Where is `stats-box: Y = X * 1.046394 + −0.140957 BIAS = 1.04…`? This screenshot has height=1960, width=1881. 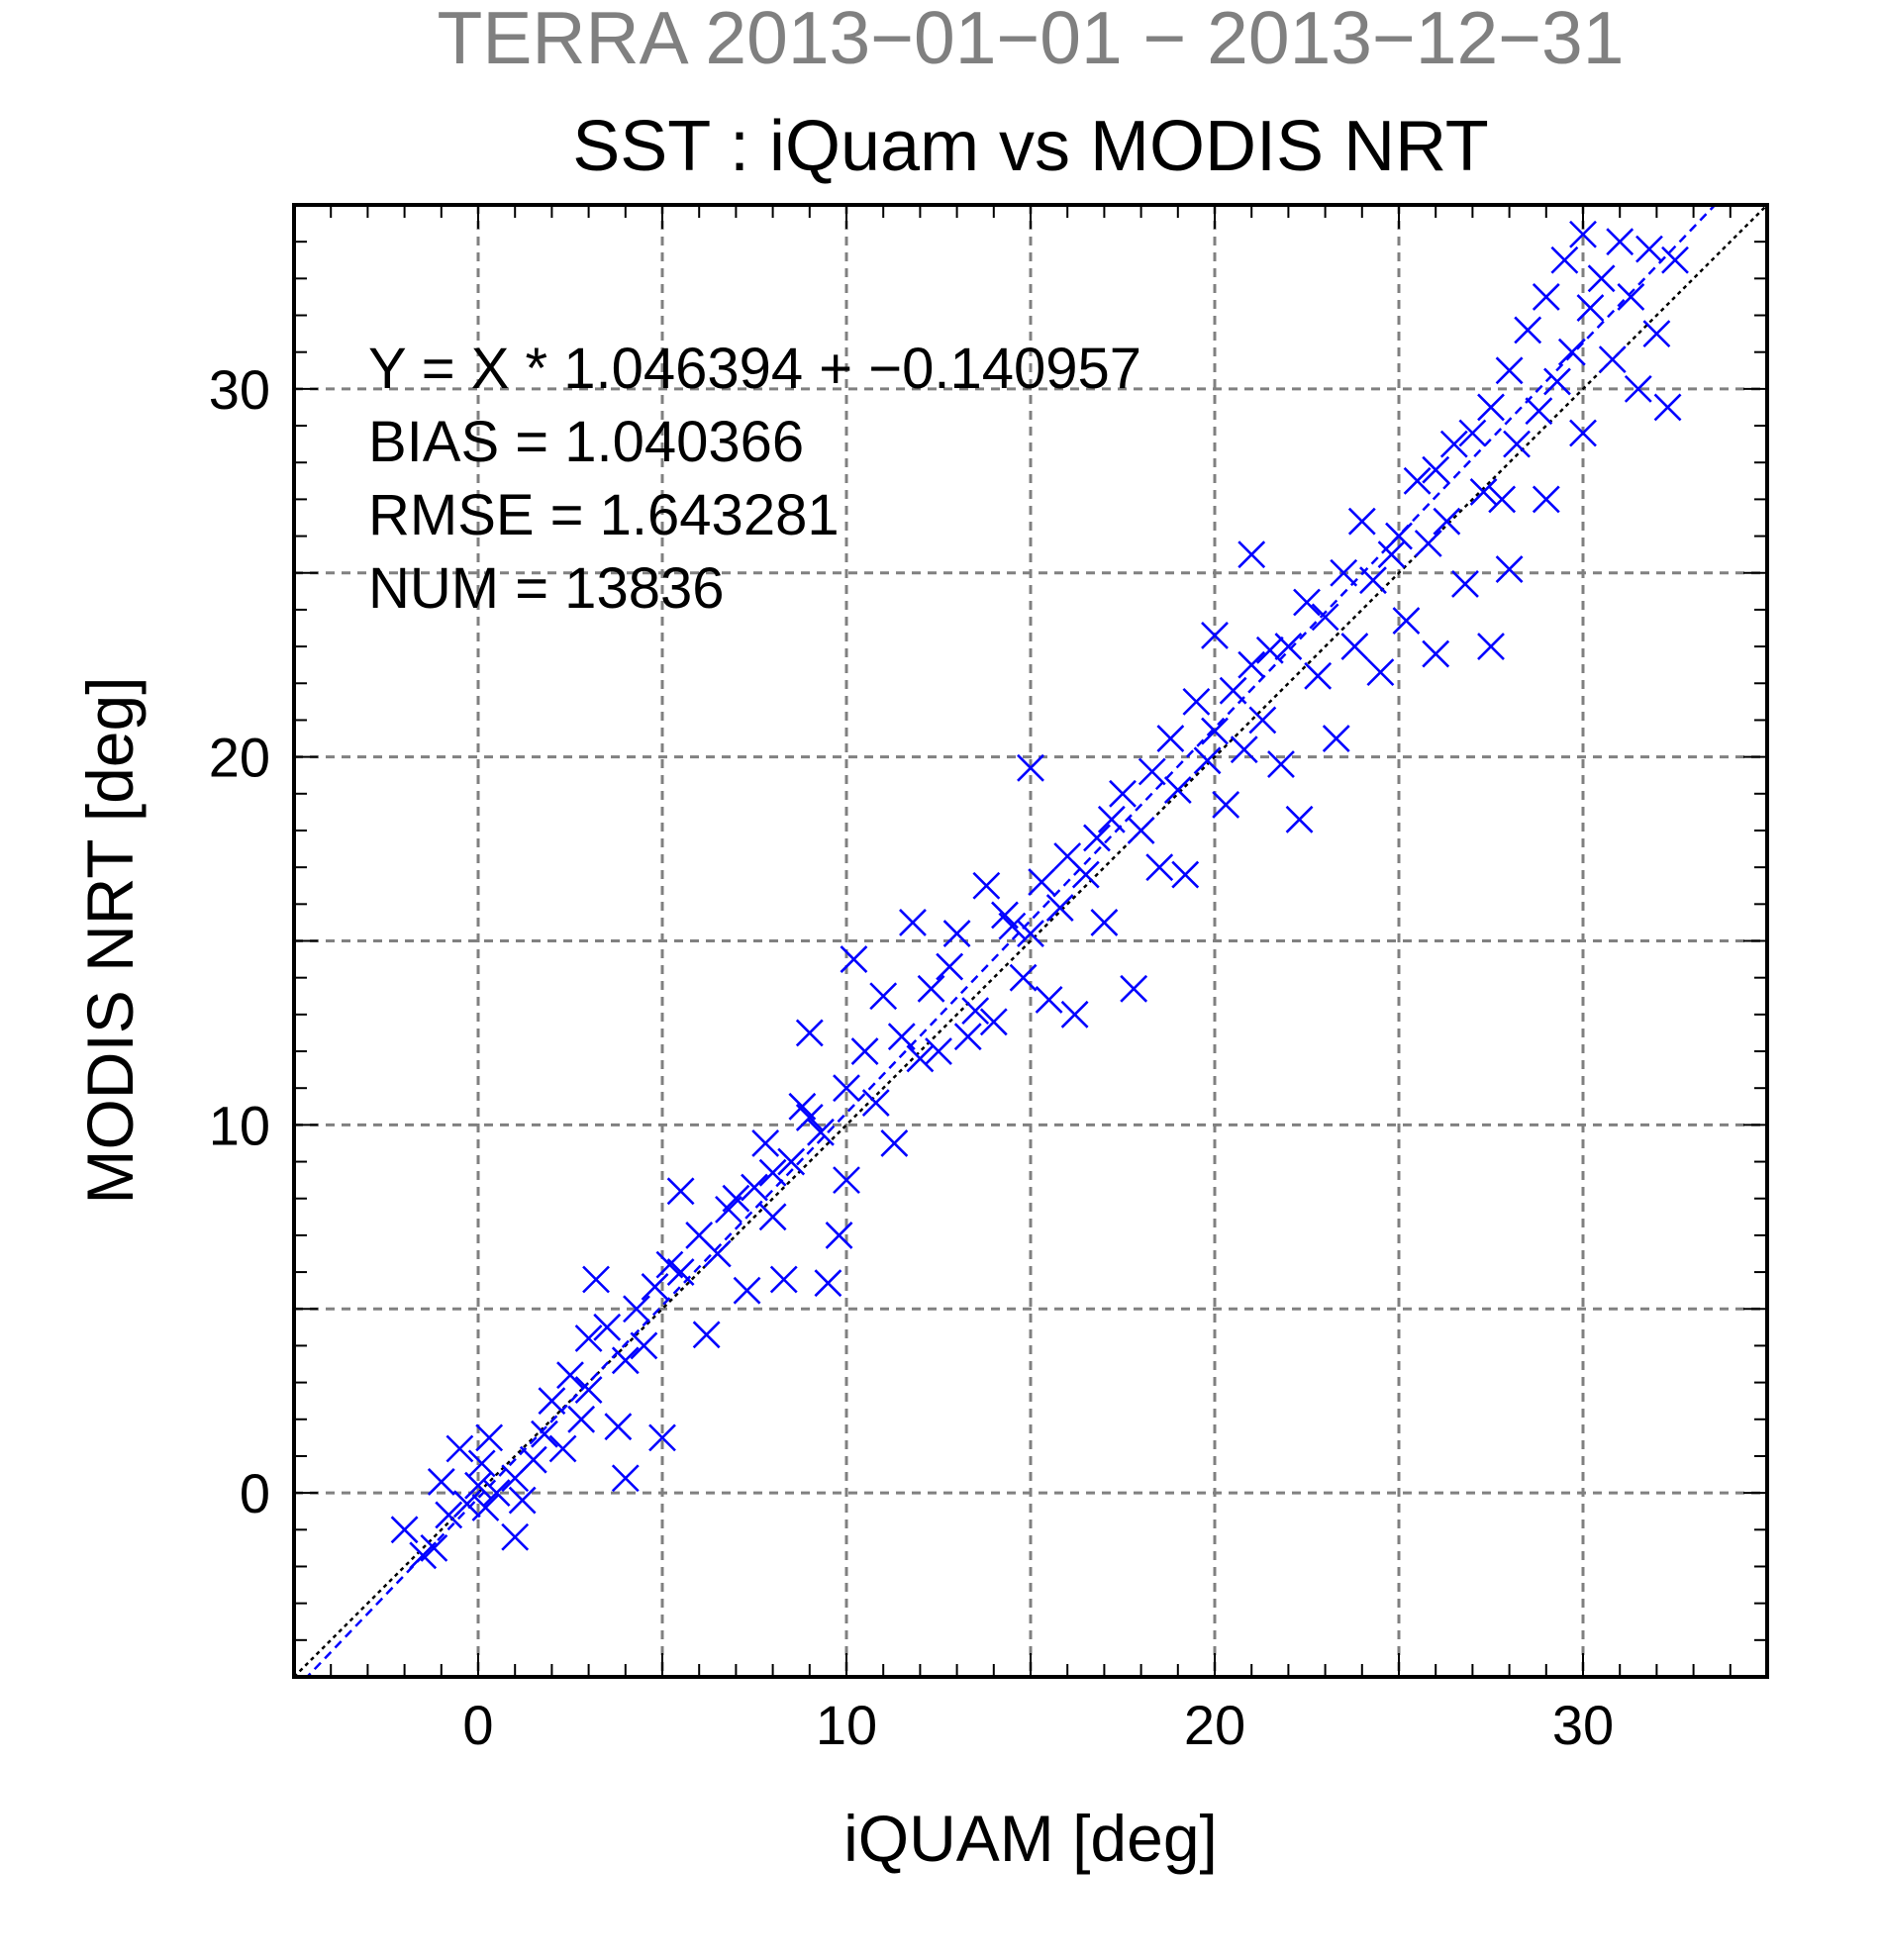
stats-box: Y = X * 1.046394 + −0.140957 BIAS = 1.04… is located at coordinates (754, 479).